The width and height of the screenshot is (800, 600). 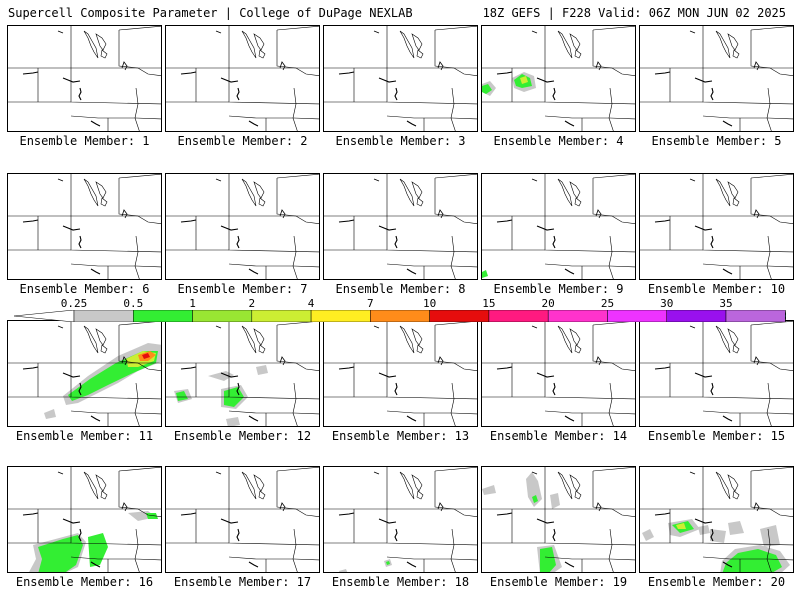 What do you see at coordinates (558, 289) in the screenshot?
I see `member-label: Ensemble Member: 9` at bounding box center [558, 289].